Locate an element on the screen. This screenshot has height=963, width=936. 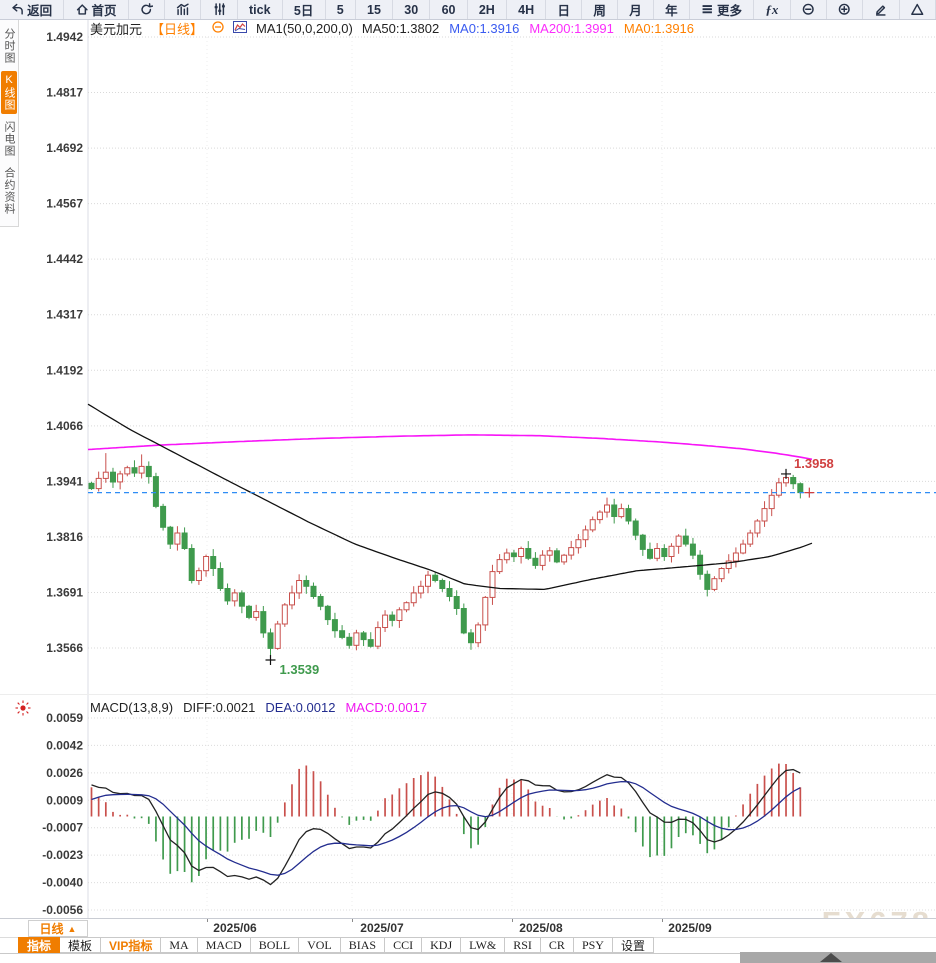
macd-diff-line is located at coordinates (446, 827).